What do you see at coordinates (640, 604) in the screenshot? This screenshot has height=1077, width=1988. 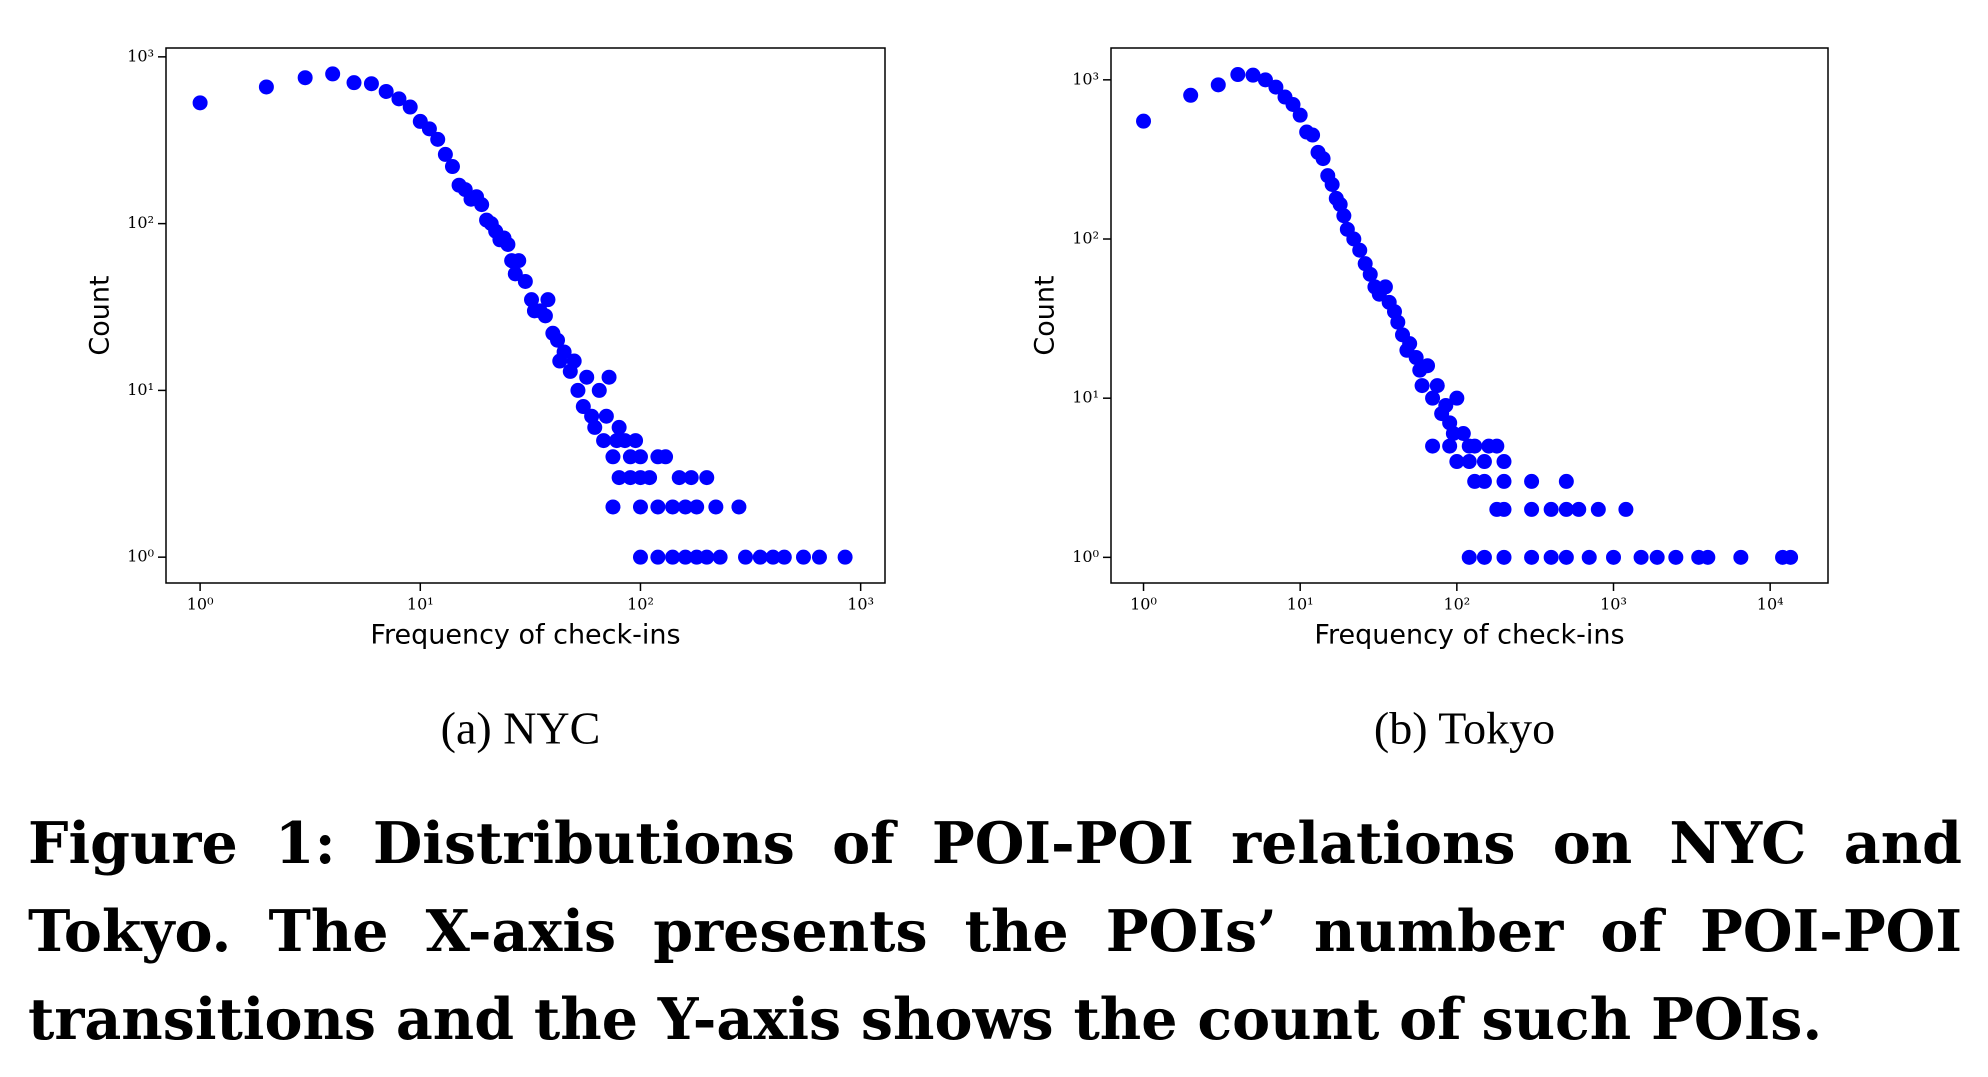 I see `x-tick-label: 10²` at bounding box center [640, 604].